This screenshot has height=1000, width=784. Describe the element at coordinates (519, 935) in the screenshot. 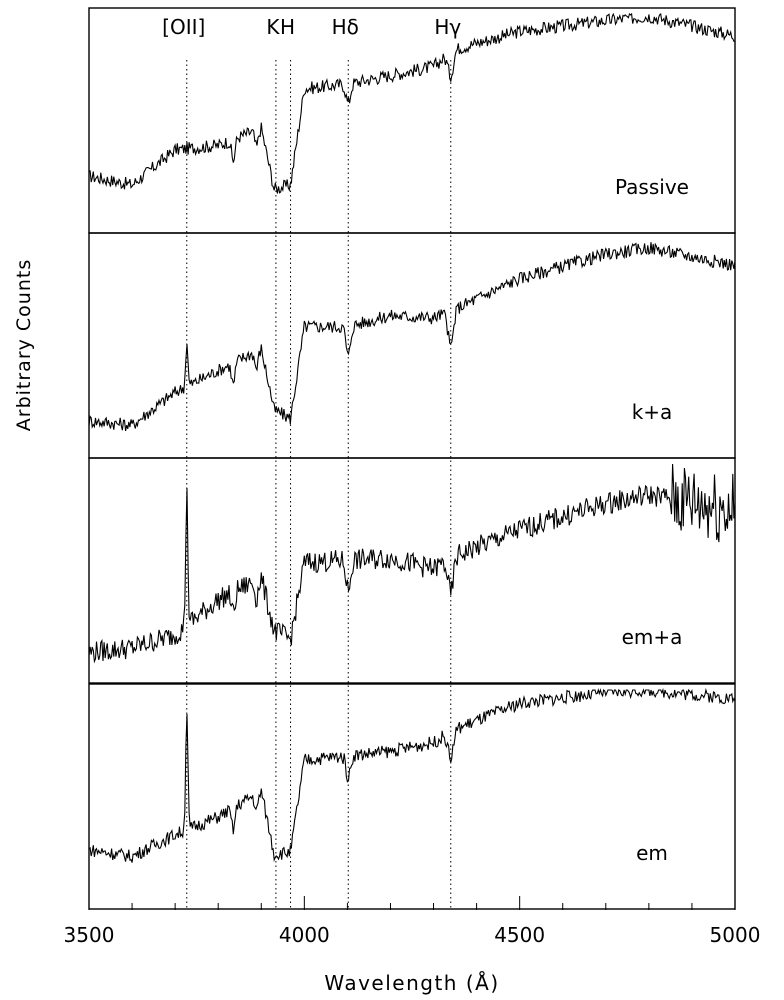

I see `x-tick-label: 4500` at that location.